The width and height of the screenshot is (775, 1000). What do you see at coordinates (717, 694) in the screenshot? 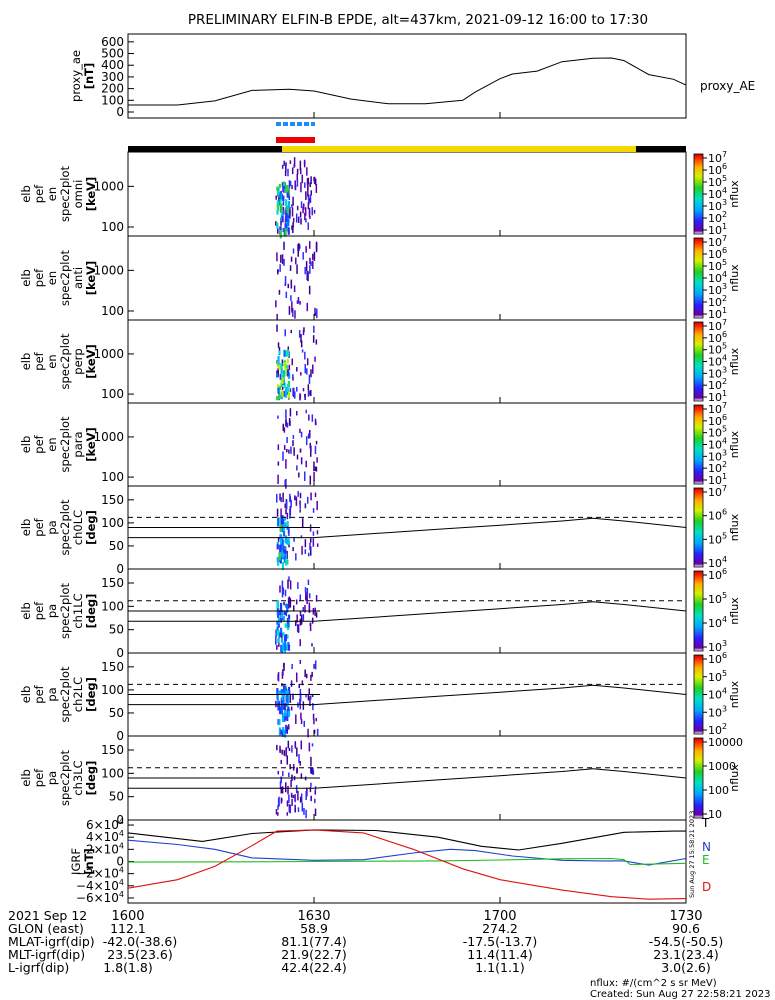
I see `colorbar: 102 103 104 105 106 nflux` at bounding box center [717, 694].